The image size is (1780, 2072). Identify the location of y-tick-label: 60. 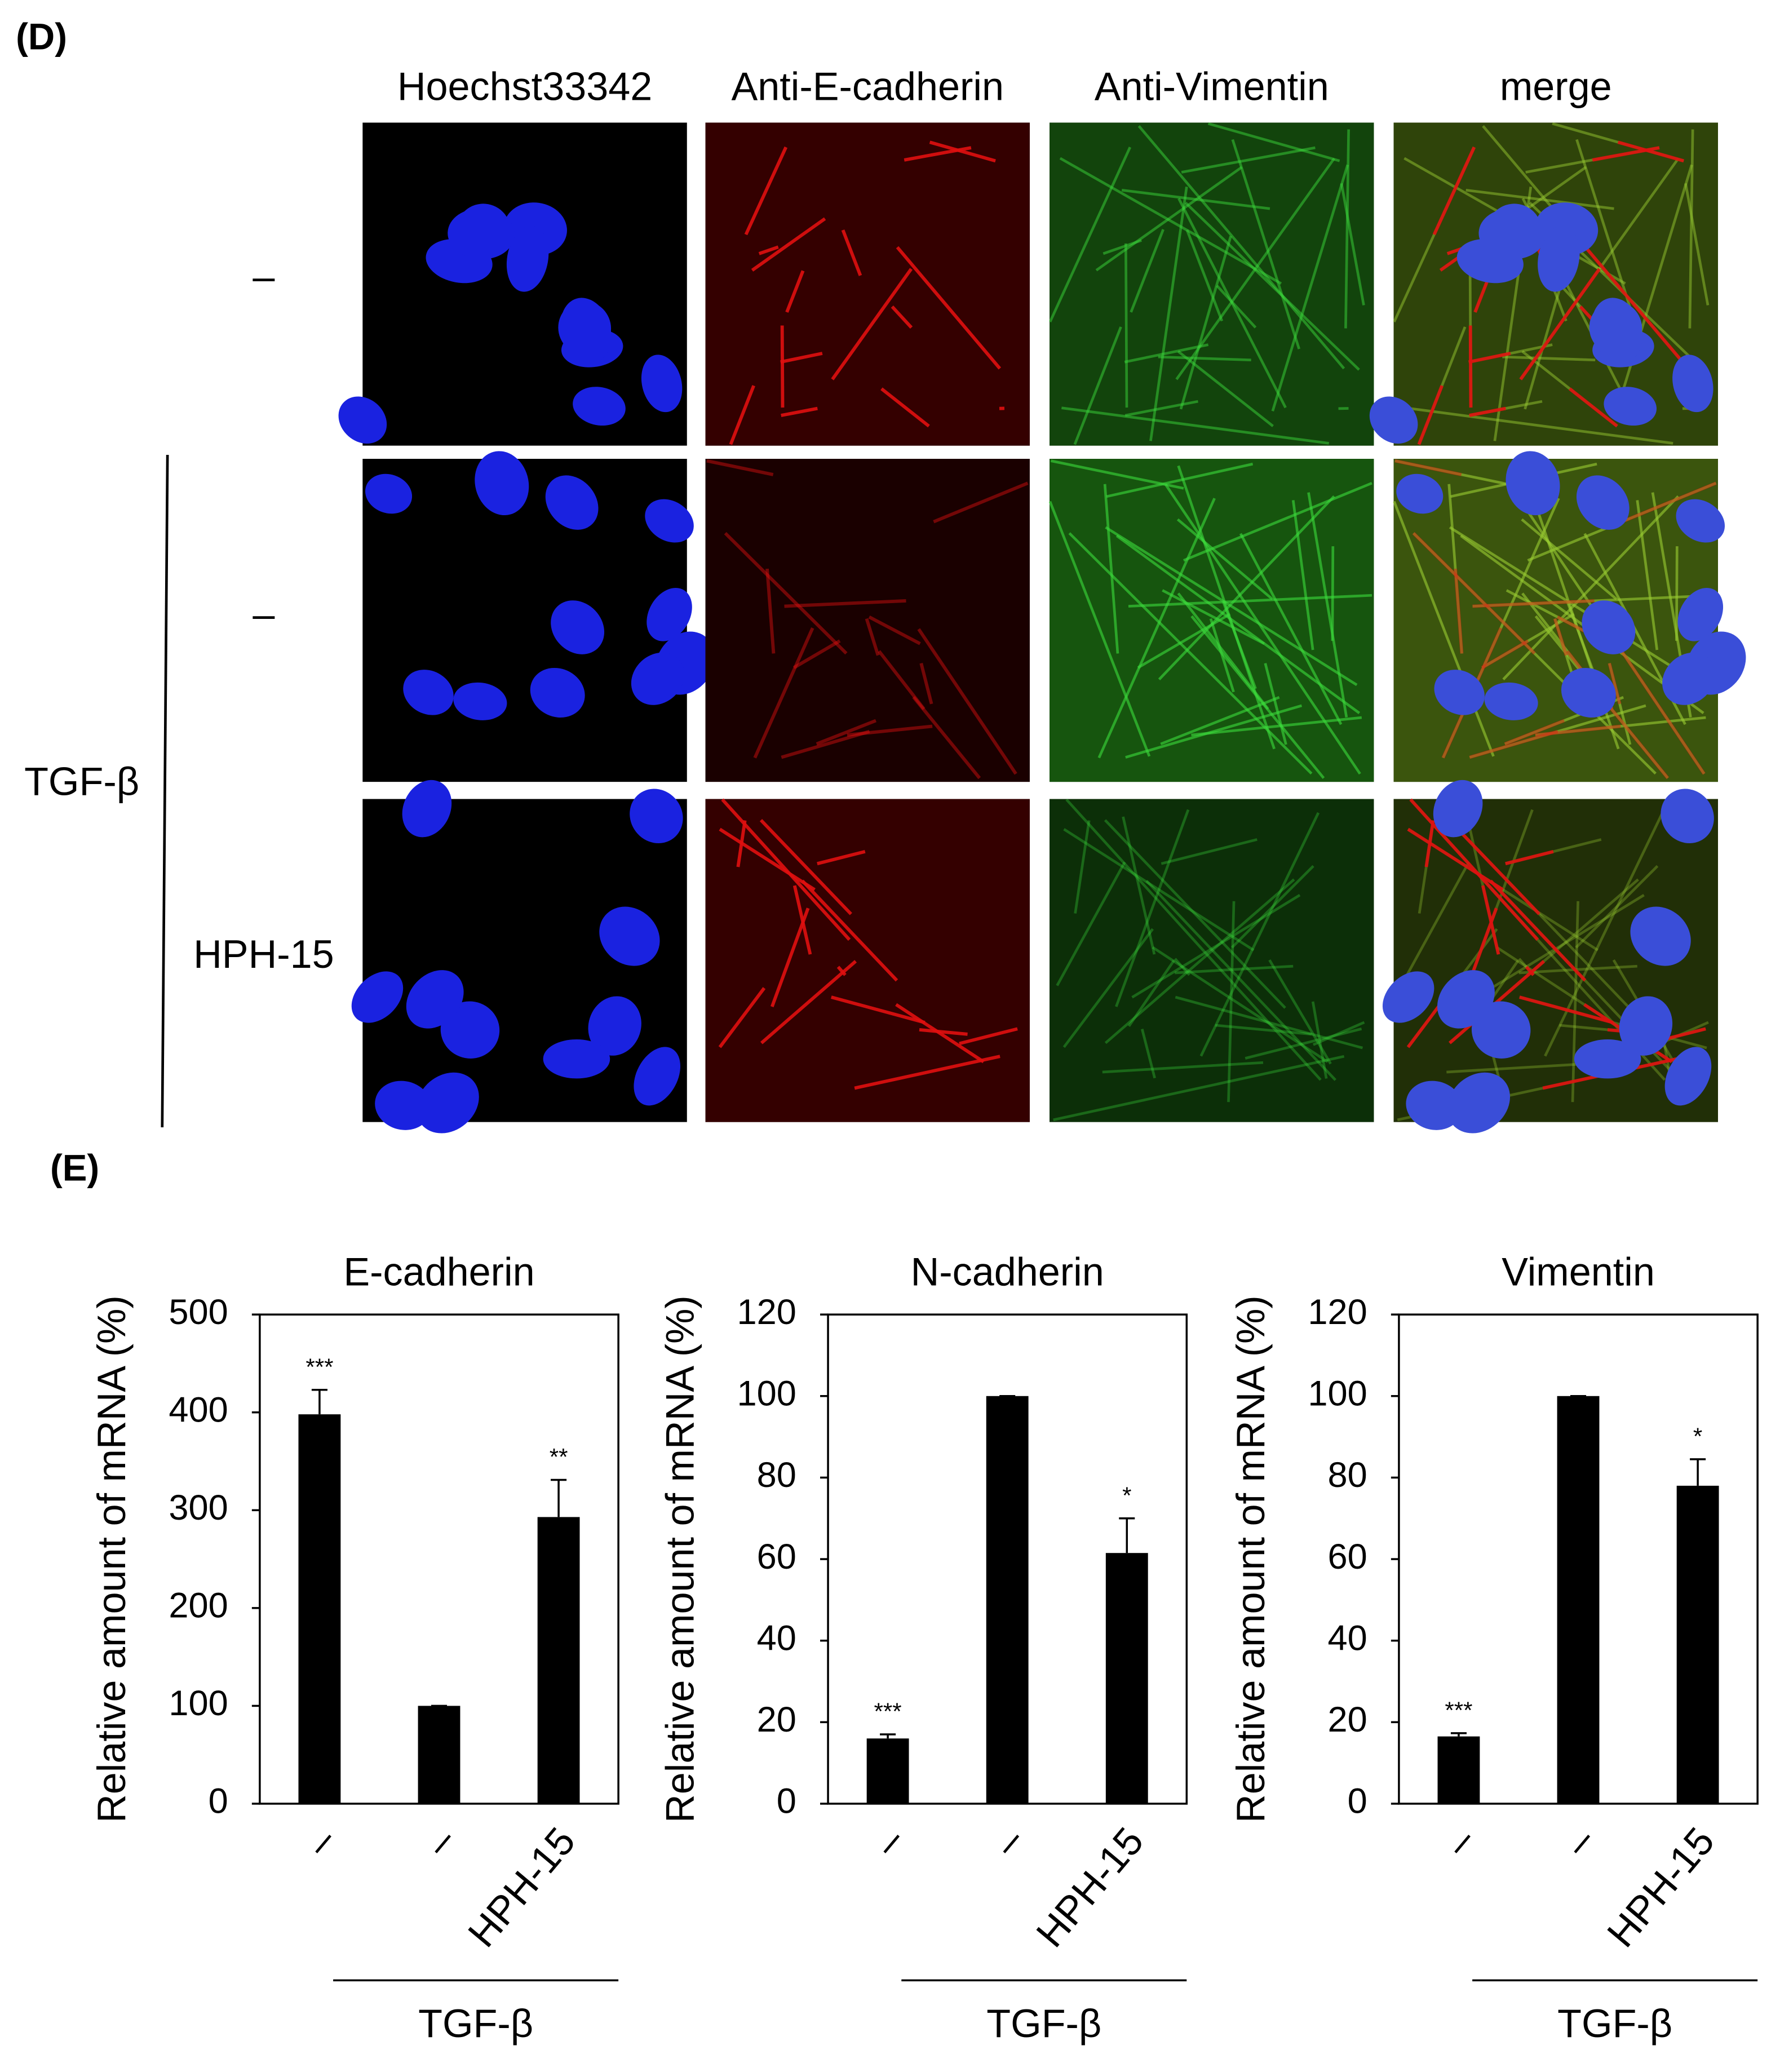
(1347, 1557).